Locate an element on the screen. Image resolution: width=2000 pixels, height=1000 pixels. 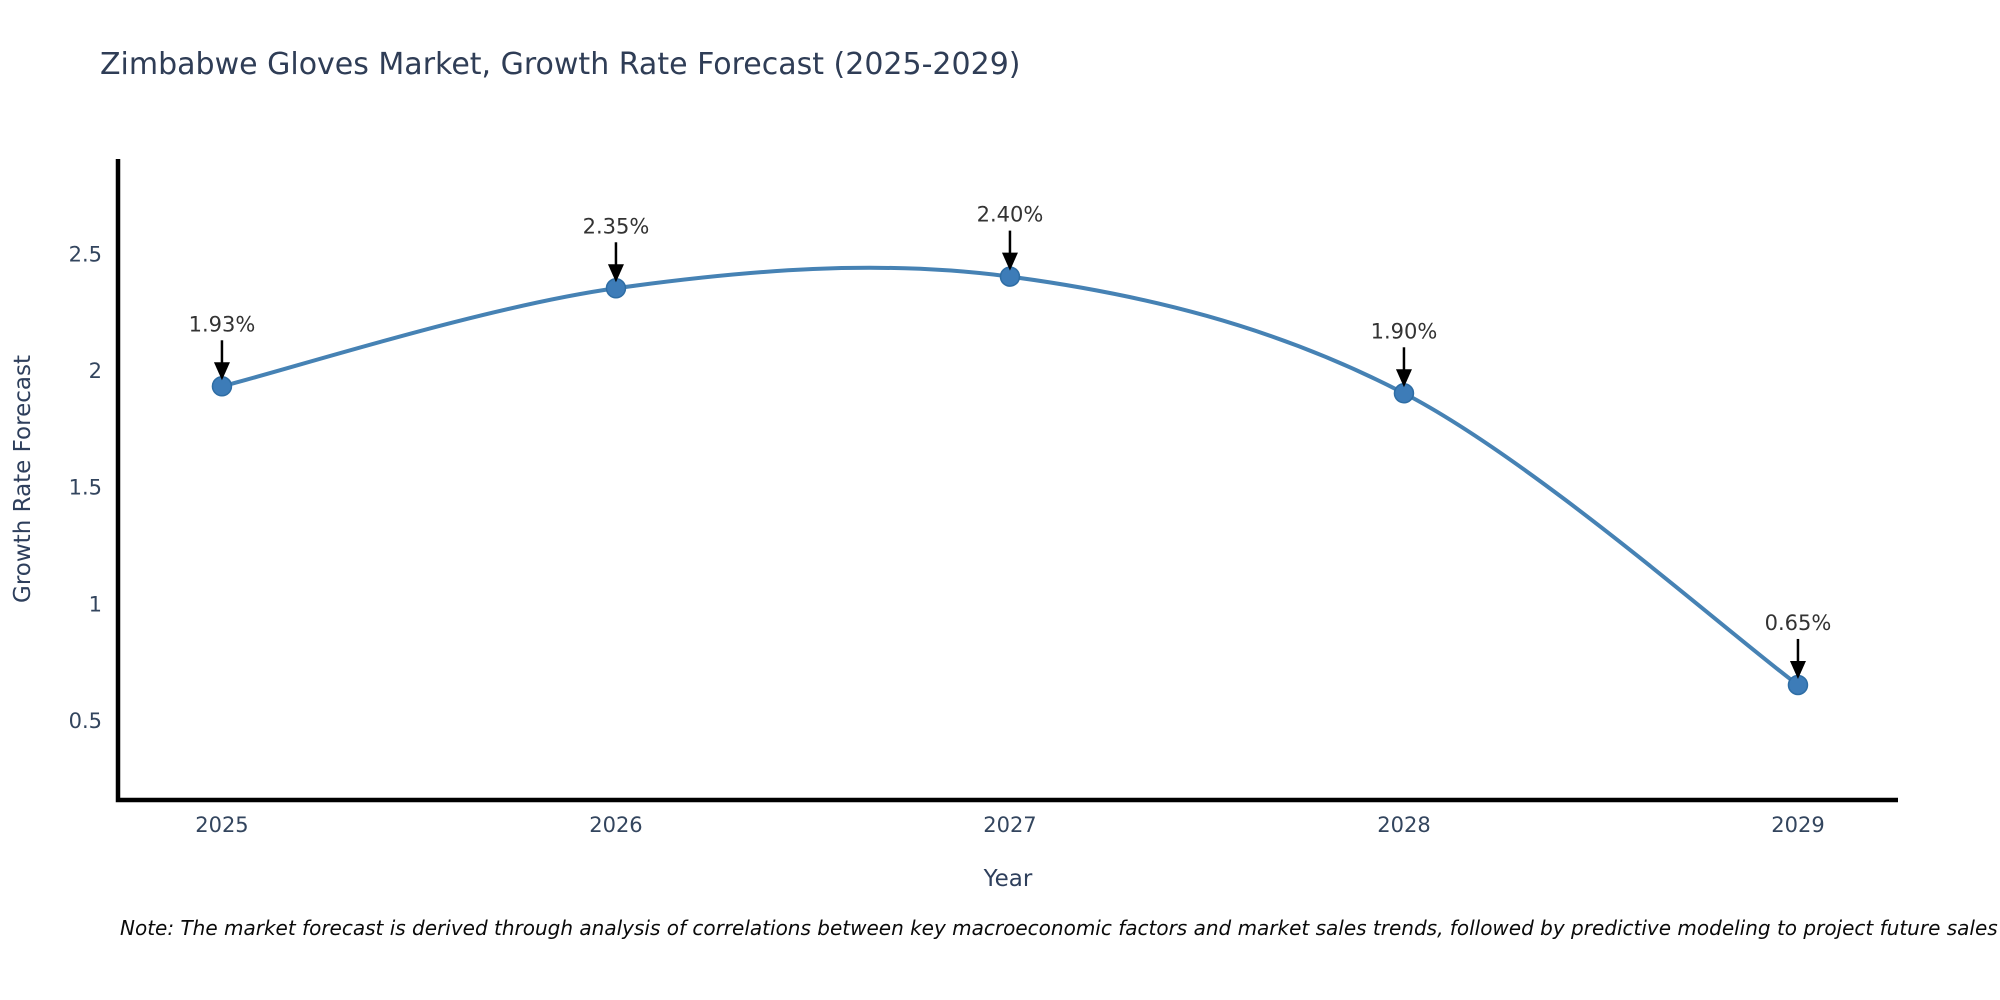
point-label: 1.93% is located at coordinates (222, 324).